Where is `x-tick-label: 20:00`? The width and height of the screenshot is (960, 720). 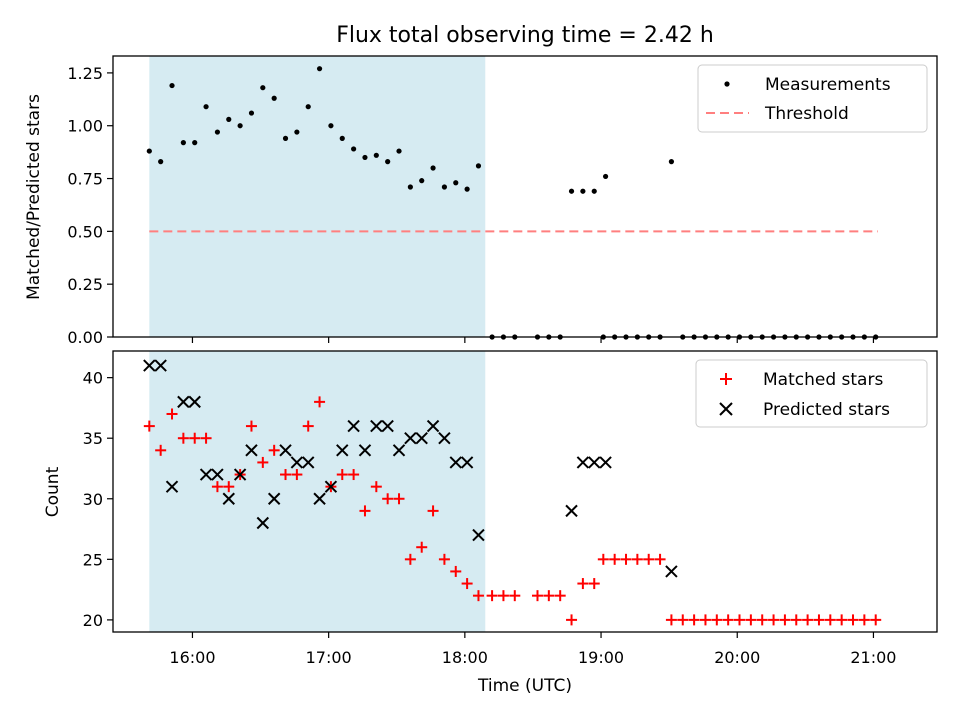 x-tick-label: 20:00 is located at coordinates (737, 657).